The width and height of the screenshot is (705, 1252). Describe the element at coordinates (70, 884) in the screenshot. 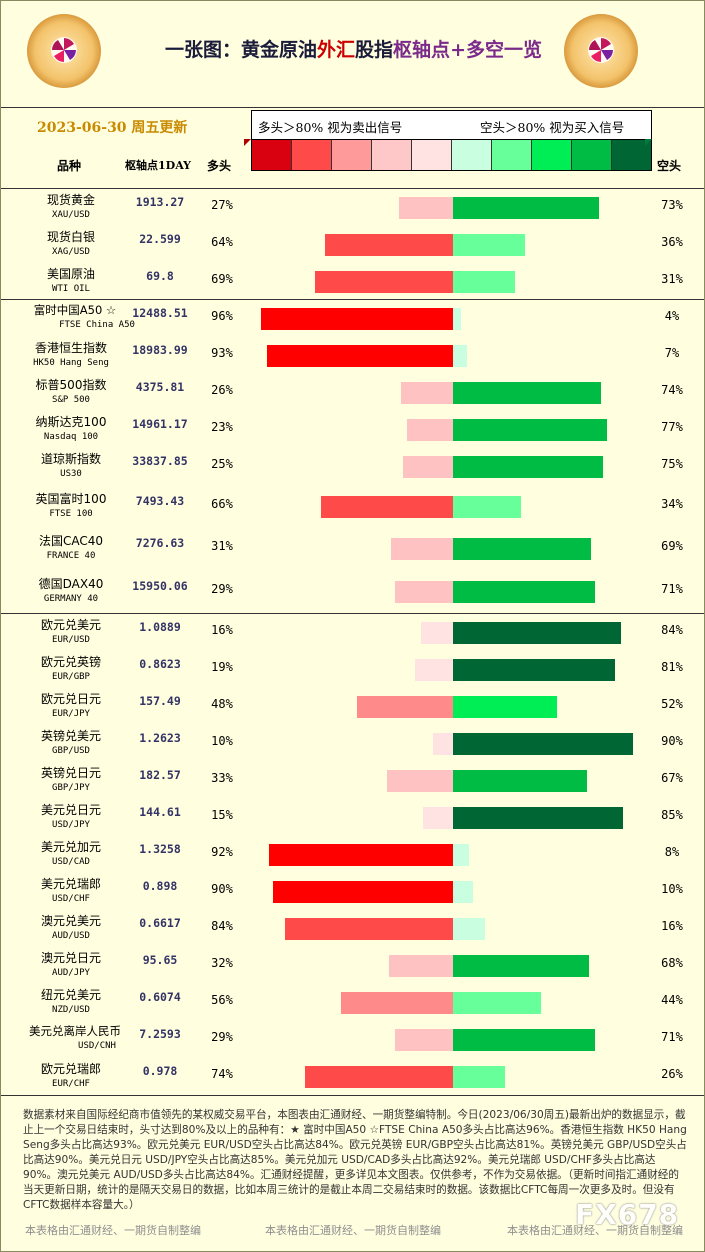

I see `product-name: 美元兑瑞郎` at that location.